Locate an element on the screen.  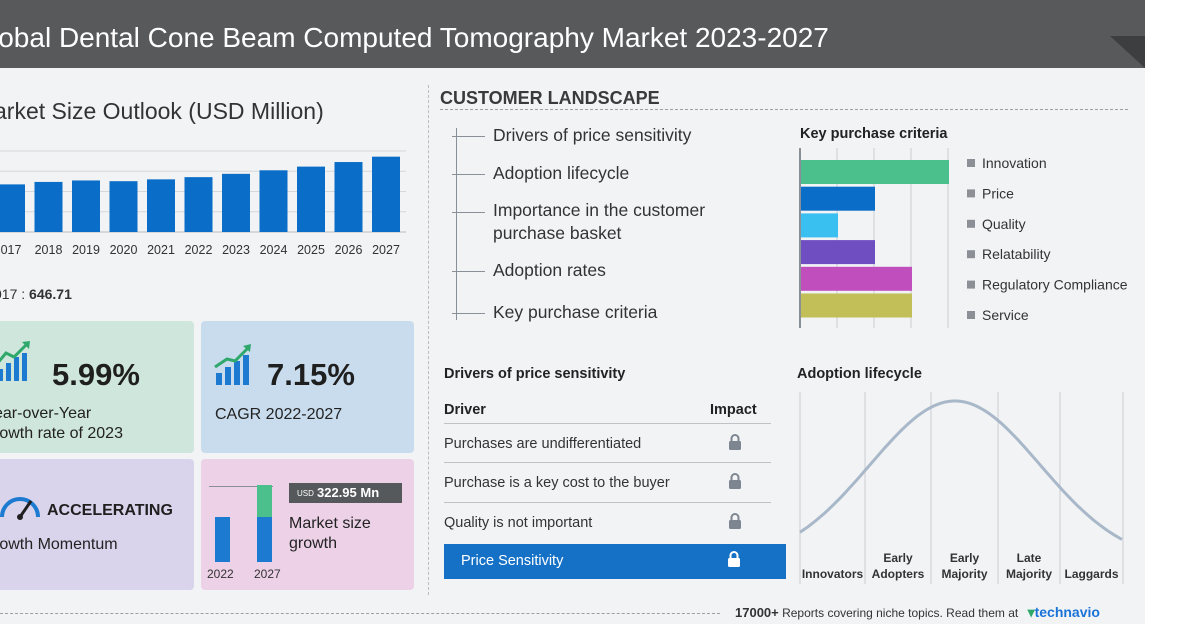
year-tick-label: 2021 is located at coordinates (161, 250).